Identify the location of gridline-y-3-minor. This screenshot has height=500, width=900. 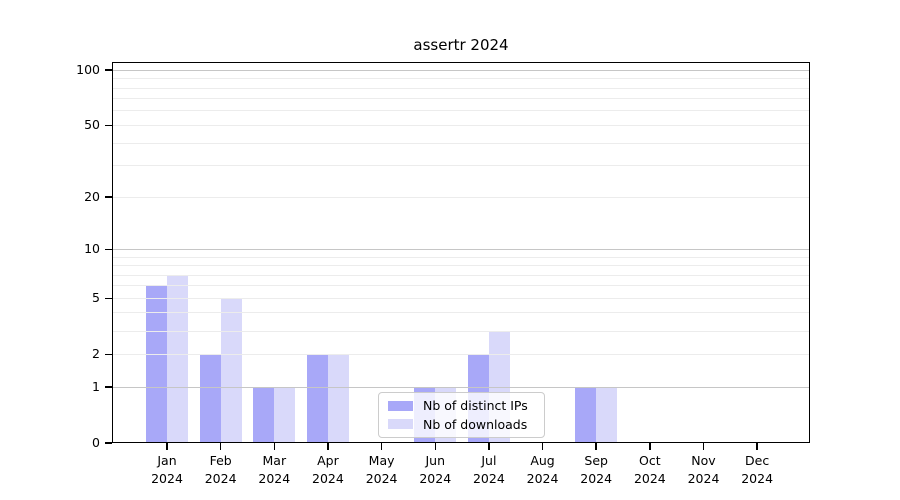
(461, 331).